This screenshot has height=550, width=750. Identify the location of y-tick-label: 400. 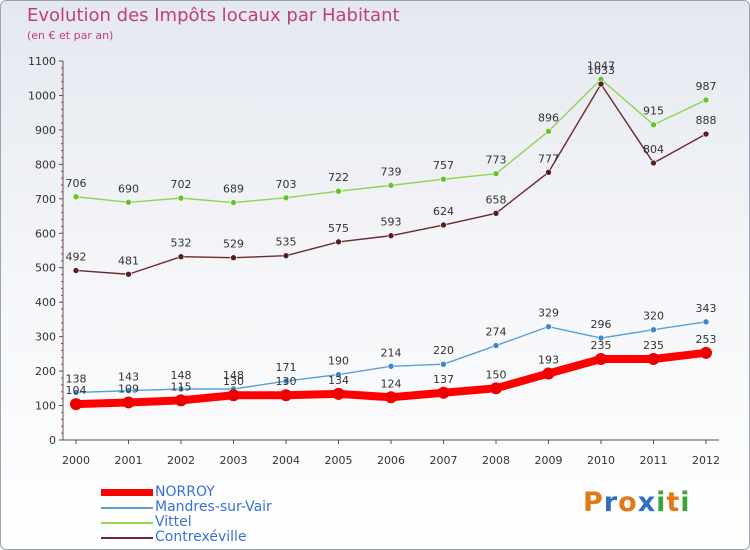
(45, 302).